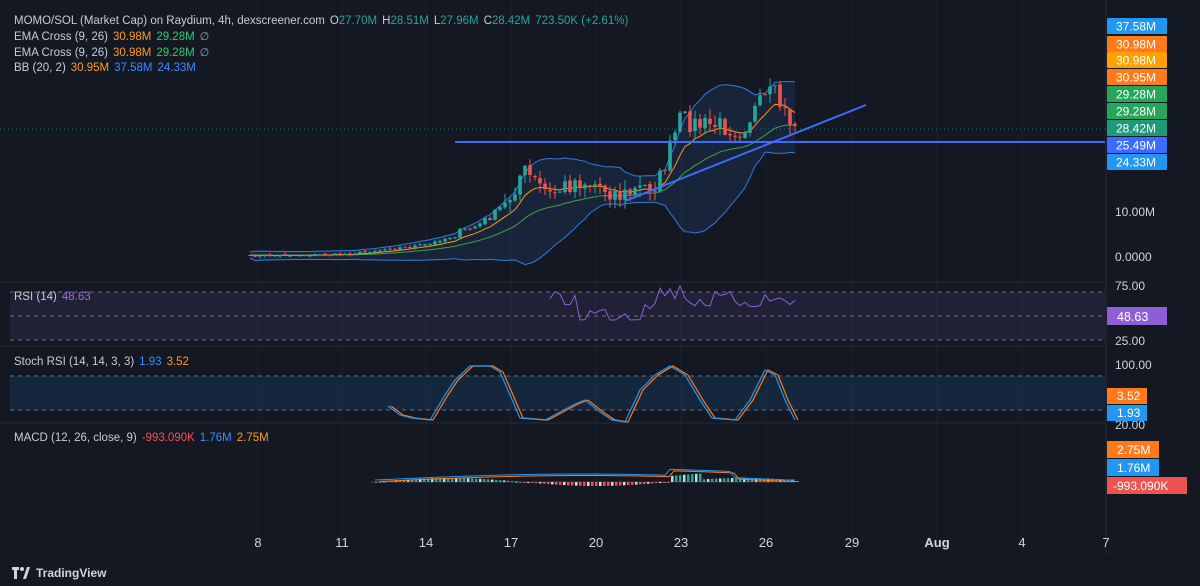  What do you see at coordinates (557, 393) in the screenshot?
I see `stoch-band` at bounding box center [557, 393].